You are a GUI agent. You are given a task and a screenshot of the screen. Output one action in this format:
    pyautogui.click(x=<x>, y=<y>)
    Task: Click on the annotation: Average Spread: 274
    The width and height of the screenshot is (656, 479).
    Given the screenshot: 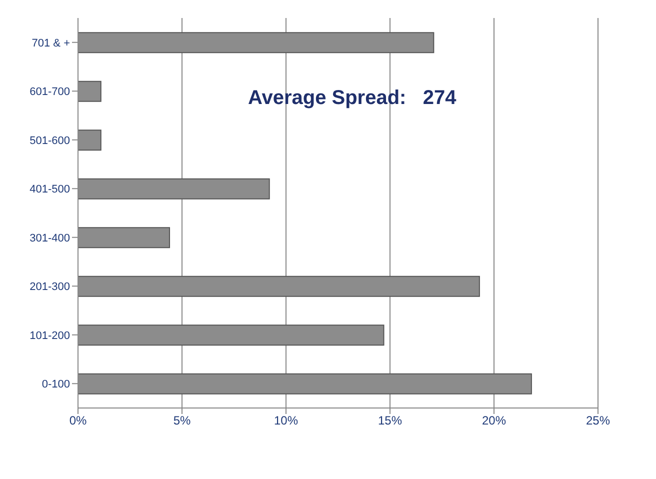 What is the action you would take?
    pyautogui.click(x=352, y=98)
    